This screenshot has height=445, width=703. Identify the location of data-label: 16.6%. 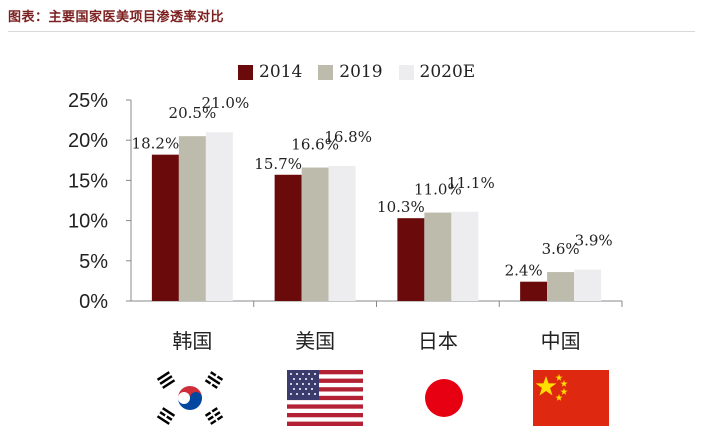
(315, 145).